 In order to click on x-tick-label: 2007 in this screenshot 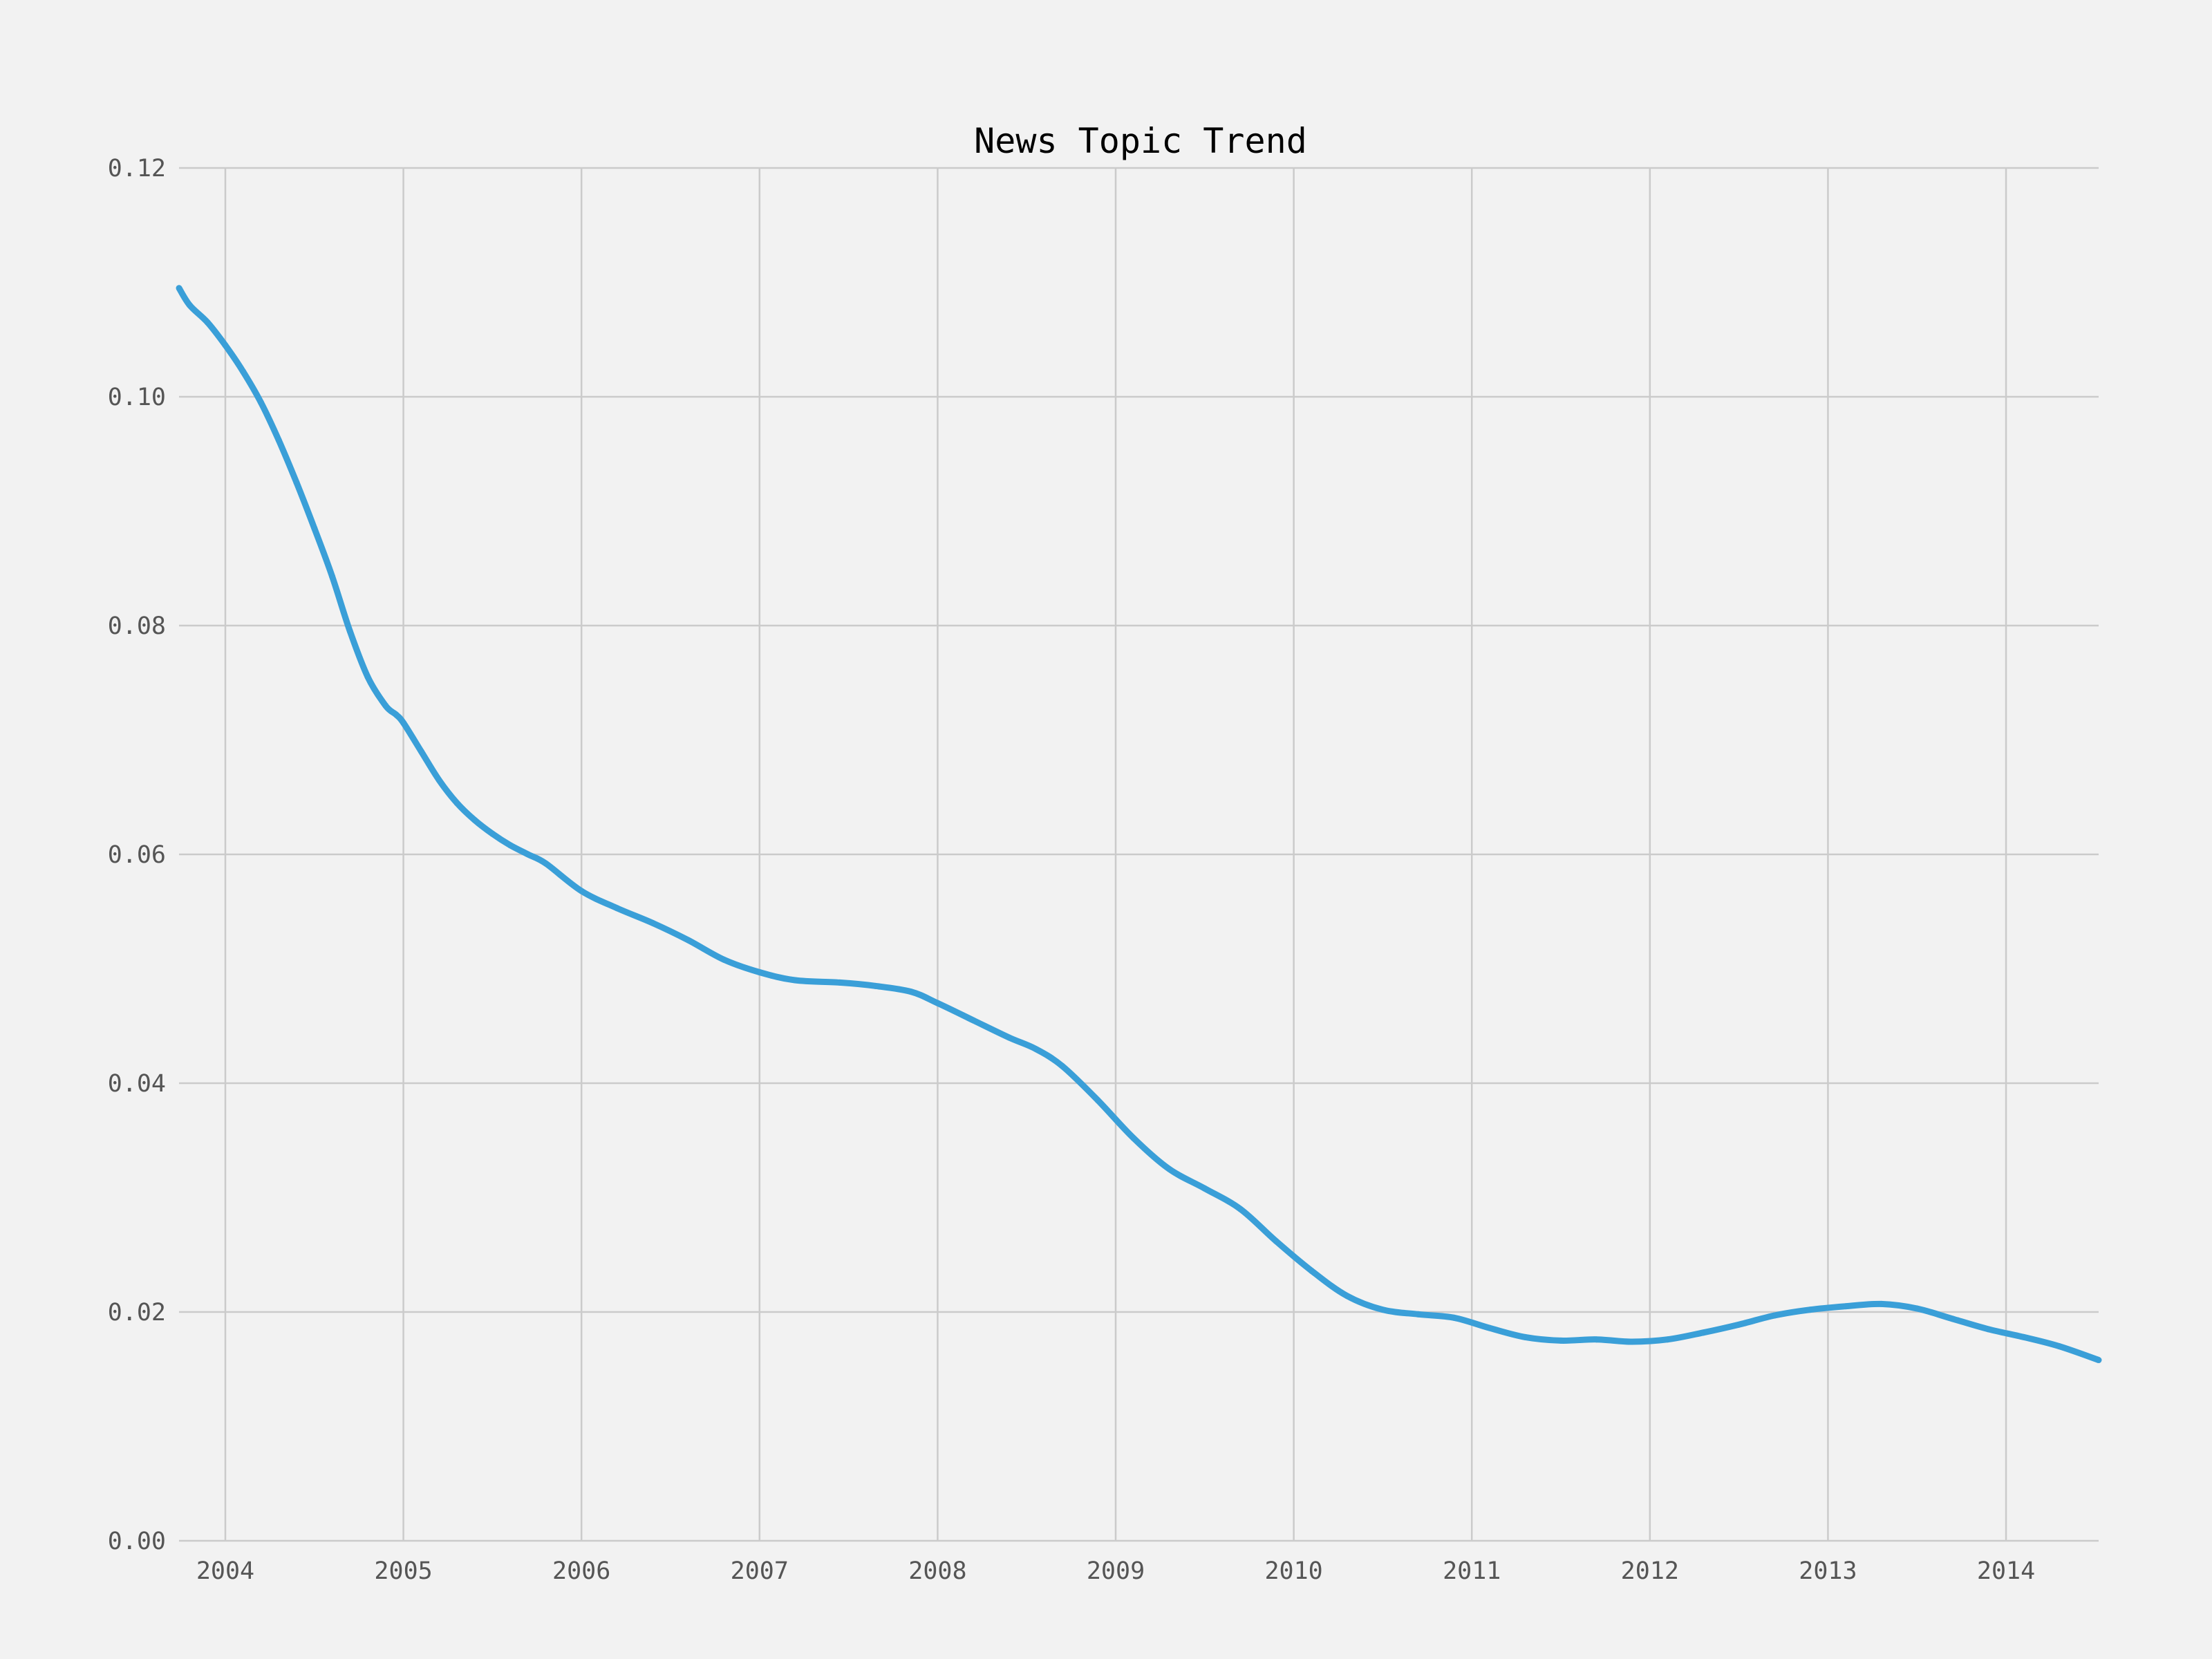, I will do `click(760, 1571)`.